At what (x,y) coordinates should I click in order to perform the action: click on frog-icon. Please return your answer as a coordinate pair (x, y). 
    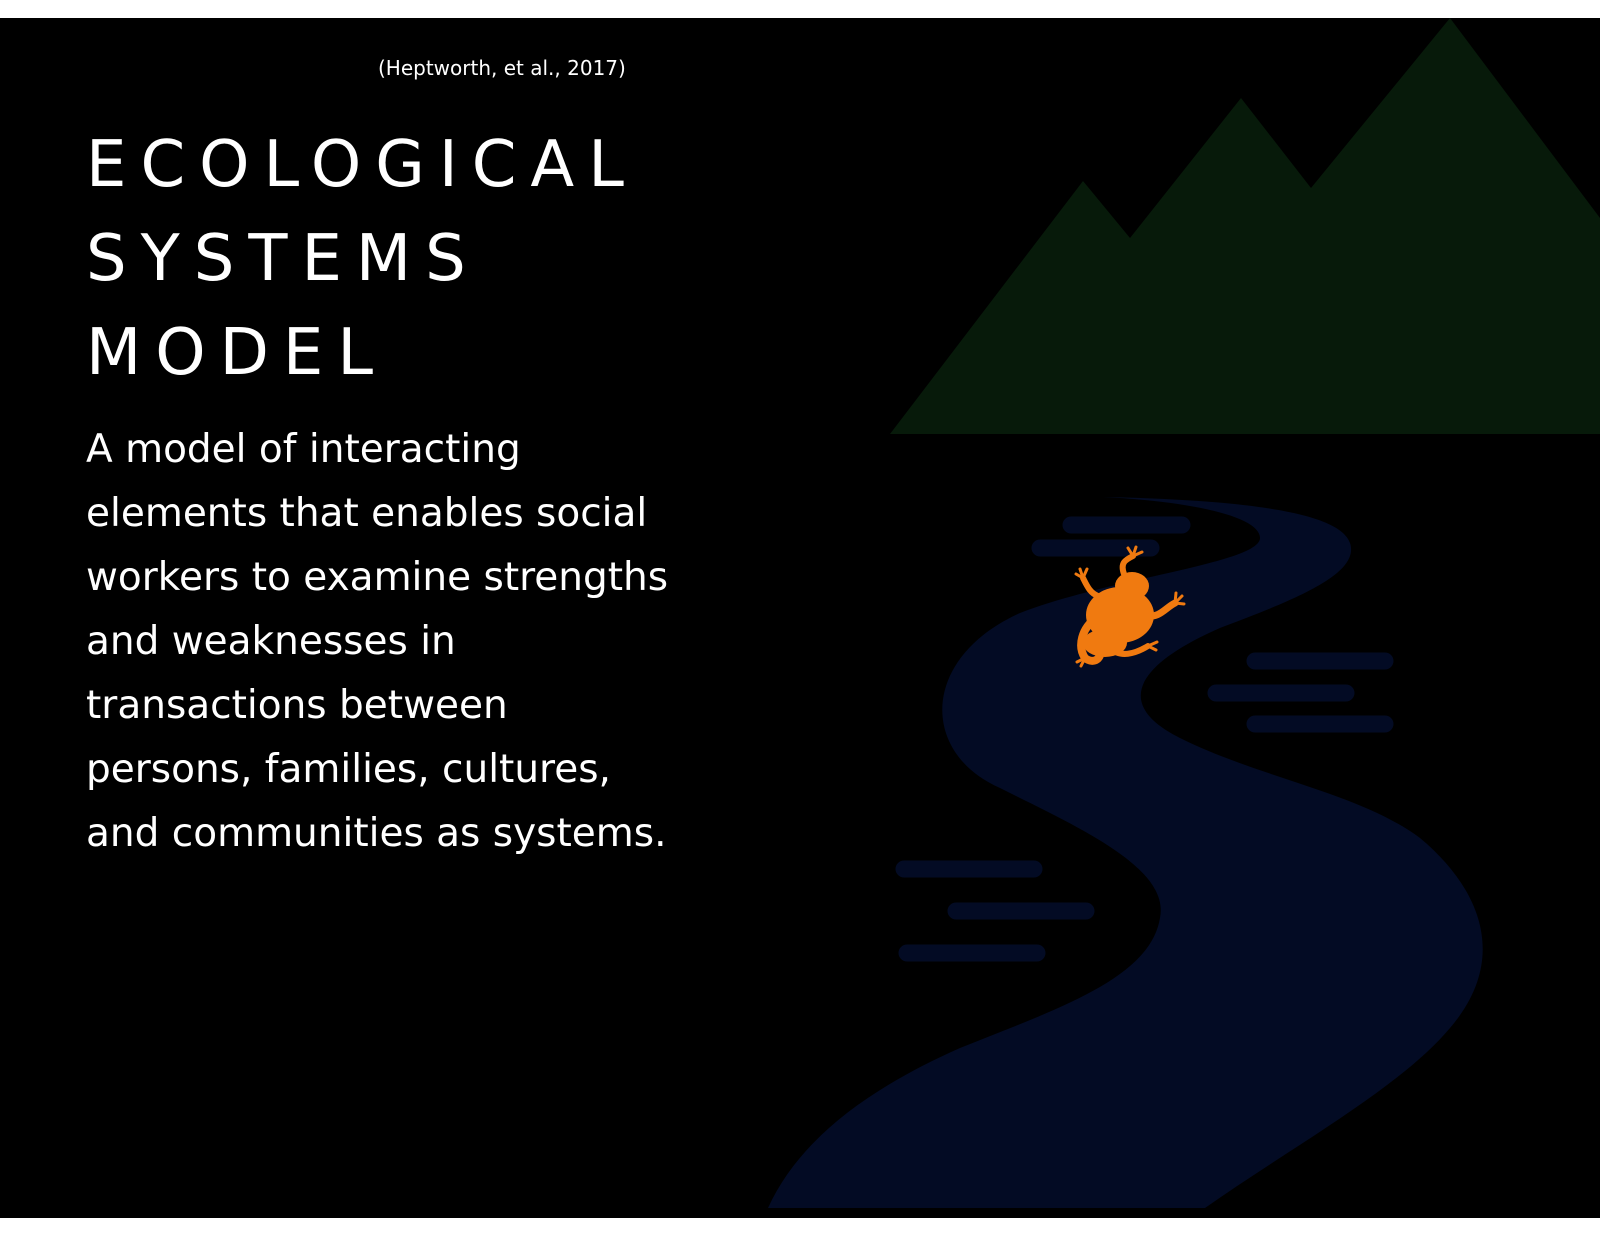
    Looking at the image, I should click on (1130, 606).